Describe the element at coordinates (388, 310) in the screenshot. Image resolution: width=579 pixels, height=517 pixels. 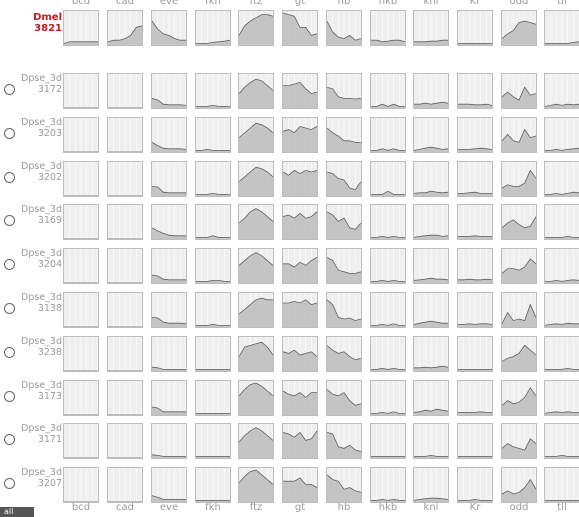
I see `sample-cell-hkb` at that location.